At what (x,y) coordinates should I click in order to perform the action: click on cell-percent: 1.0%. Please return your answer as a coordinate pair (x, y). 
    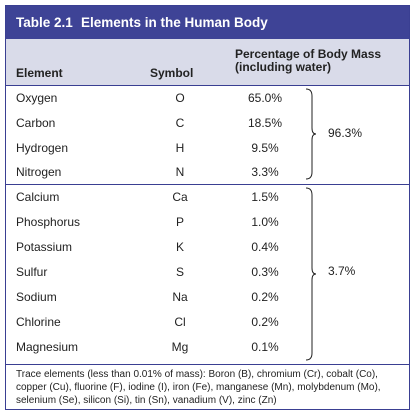
    Looking at the image, I should click on (265, 222).